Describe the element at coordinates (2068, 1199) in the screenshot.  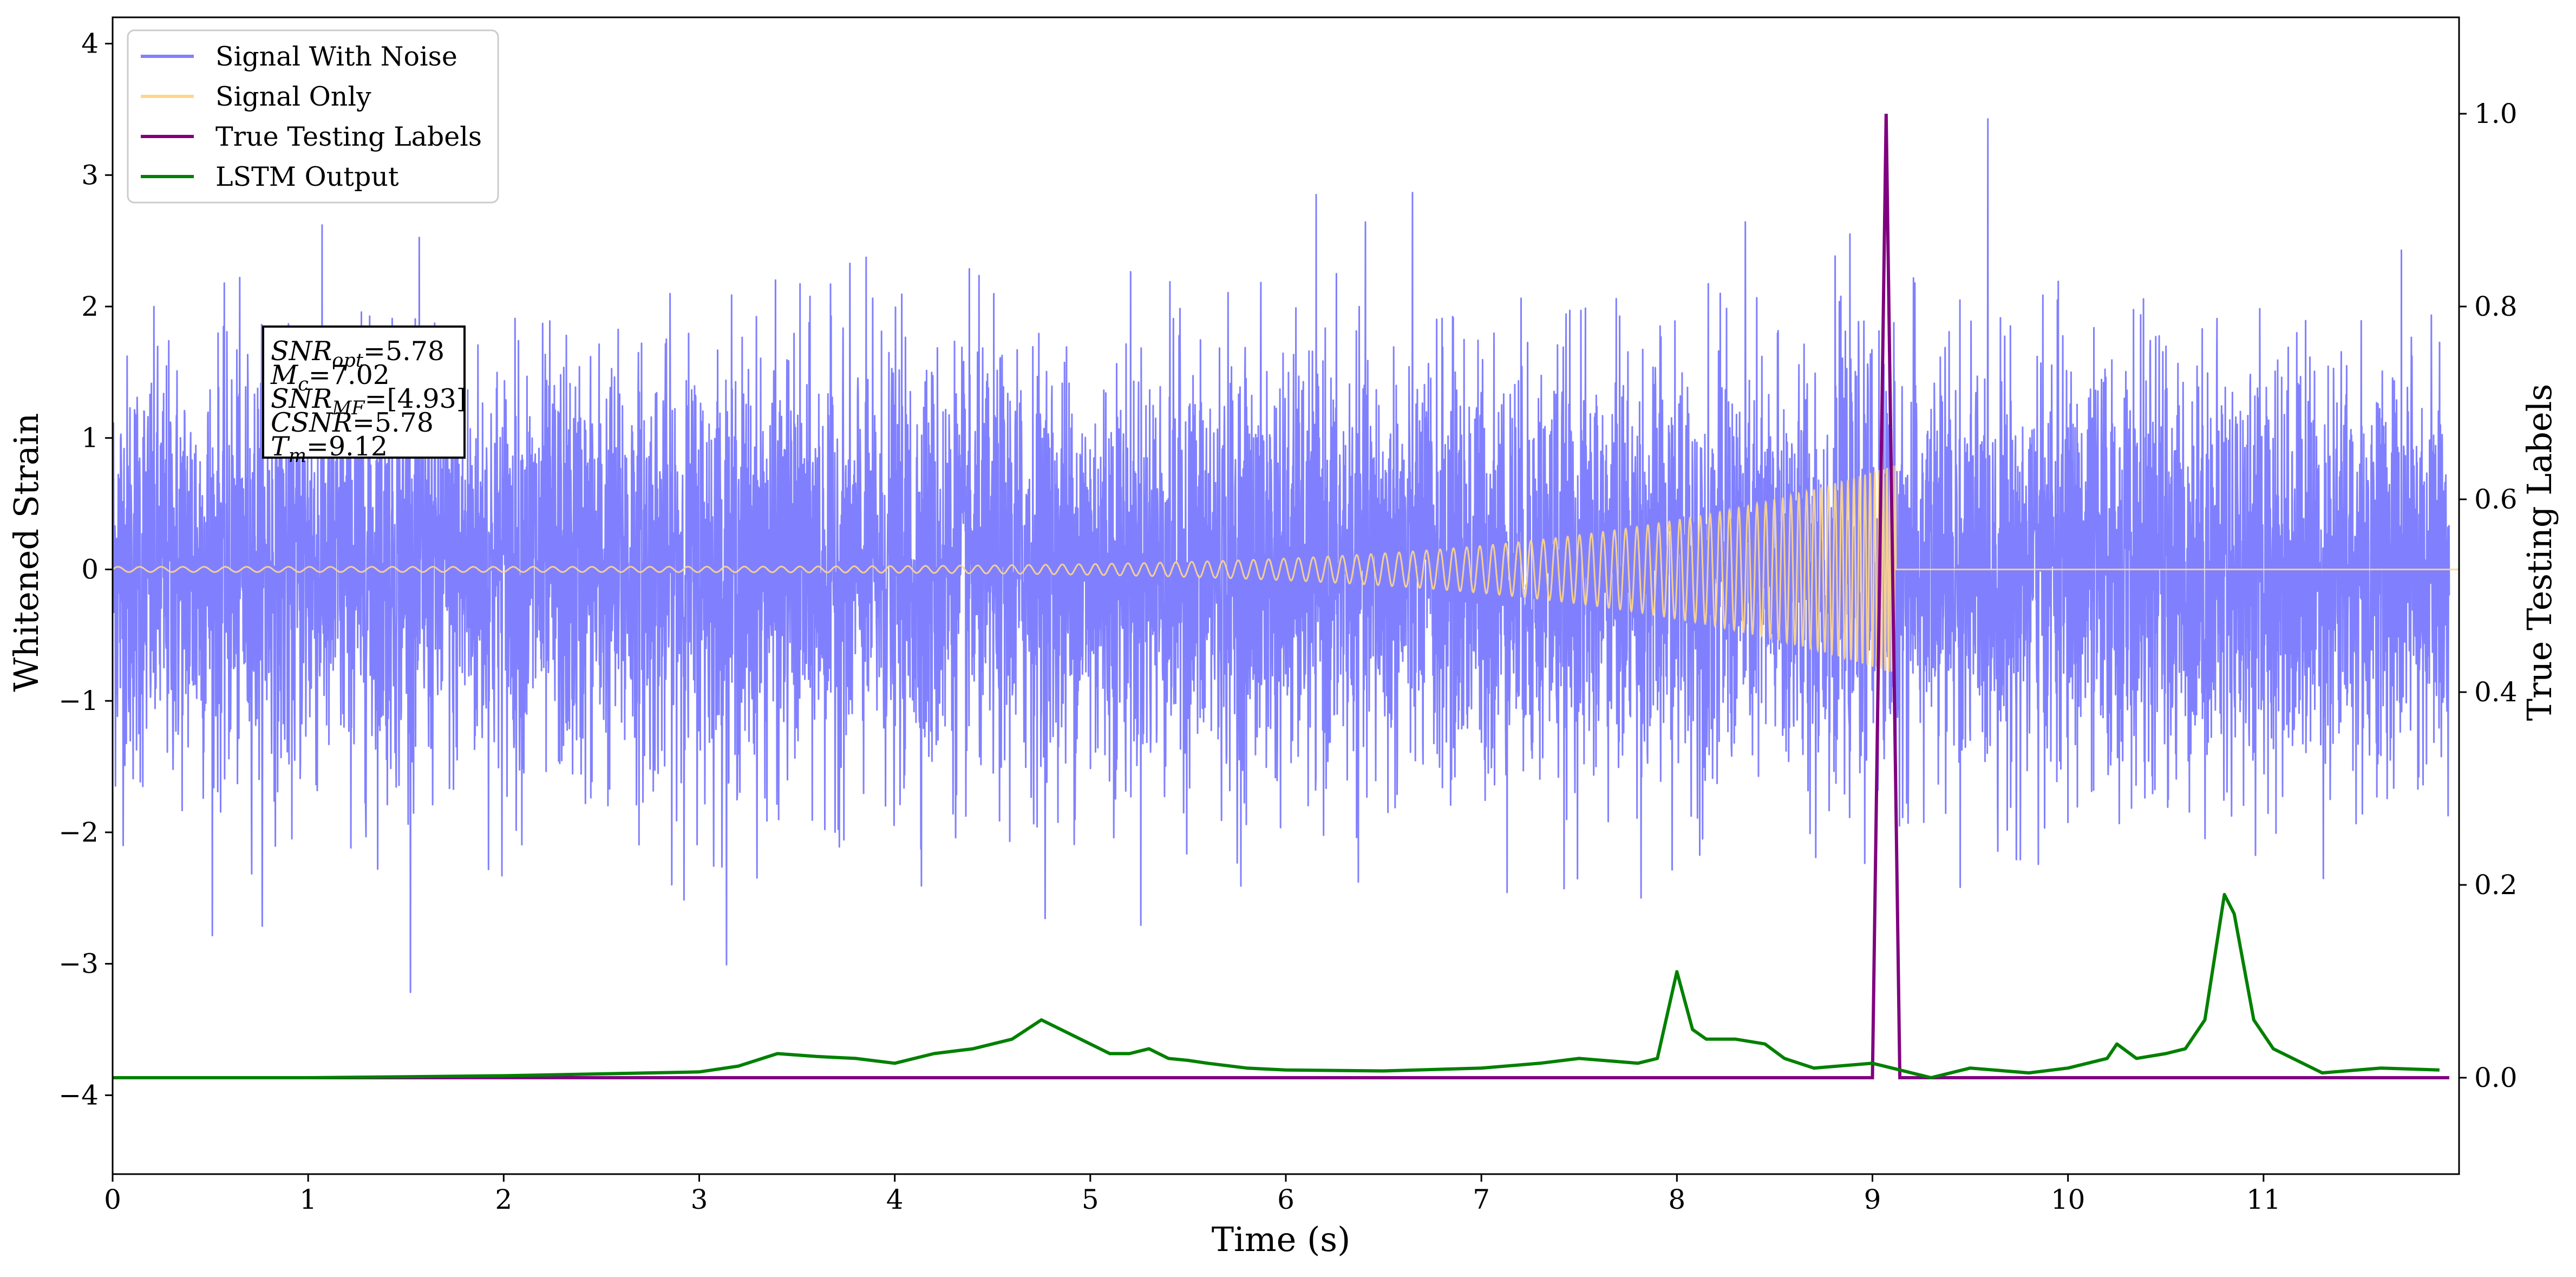
I see `x-tick-label: 10` at that location.